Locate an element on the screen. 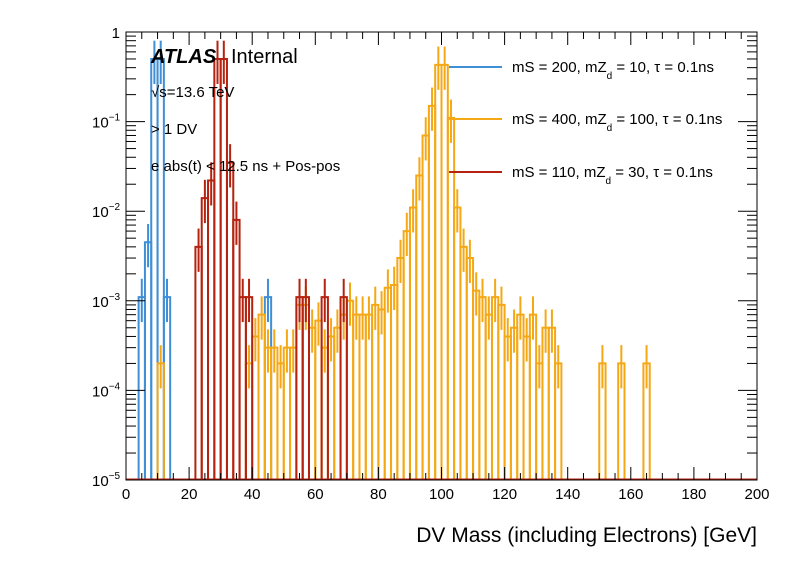 This screenshot has height=572, width=796. svg-text: 10⁻³ is located at coordinates (106, 301).